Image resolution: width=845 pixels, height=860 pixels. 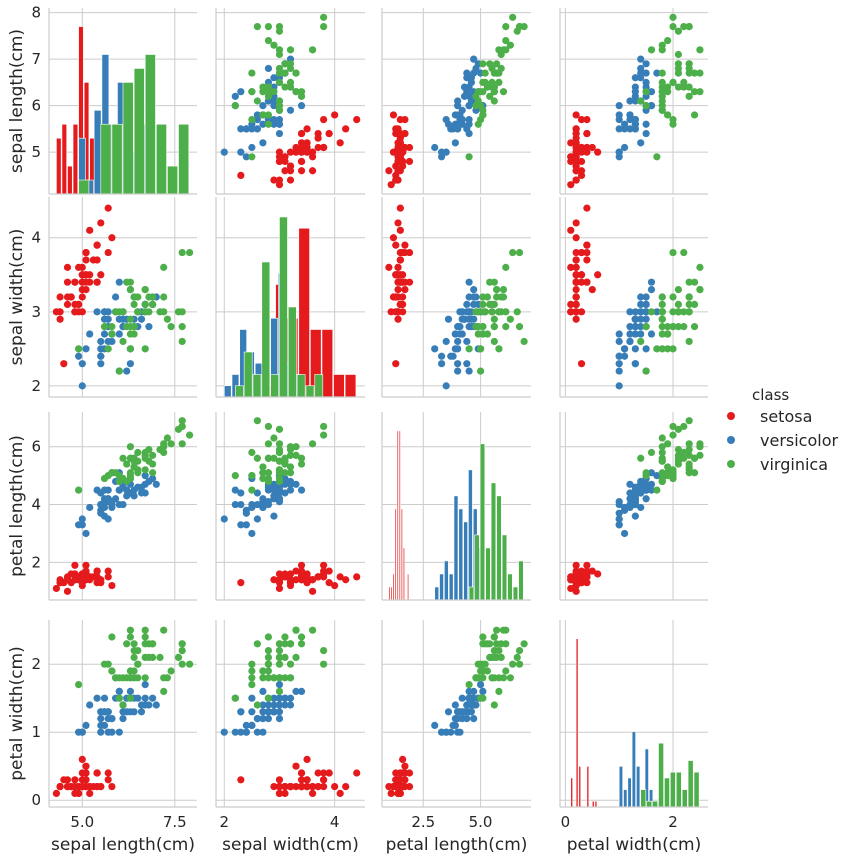 What do you see at coordinates (175, 822) in the screenshot?
I see `x-tick-label: 7.5` at bounding box center [175, 822].